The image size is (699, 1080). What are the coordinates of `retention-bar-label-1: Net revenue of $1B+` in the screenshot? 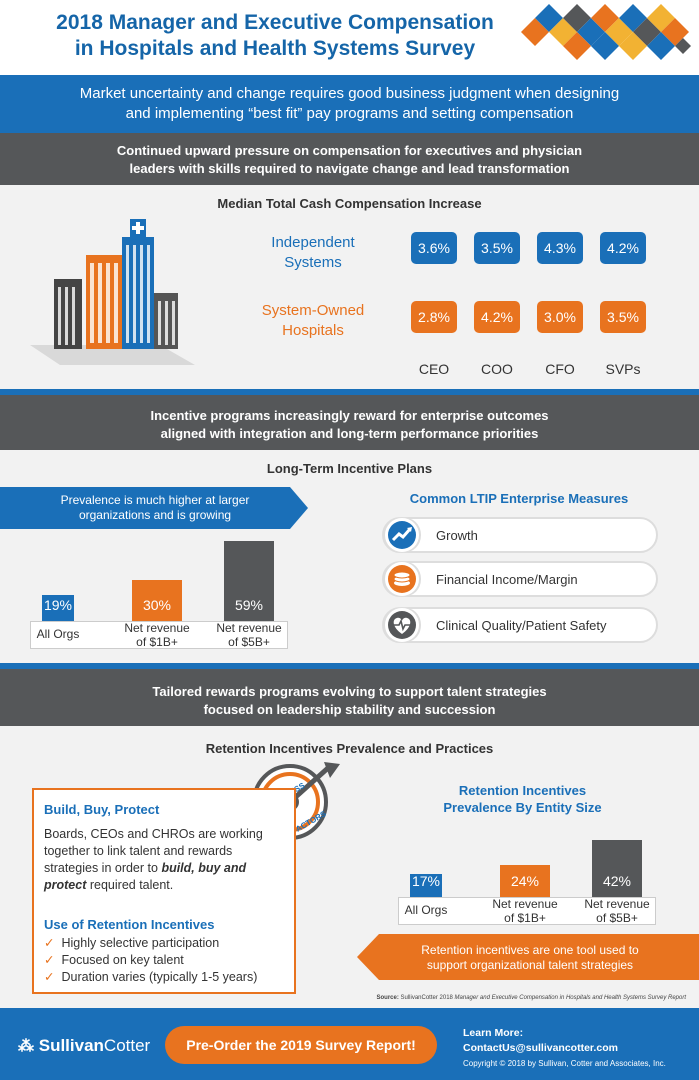 It's located at (525, 911).